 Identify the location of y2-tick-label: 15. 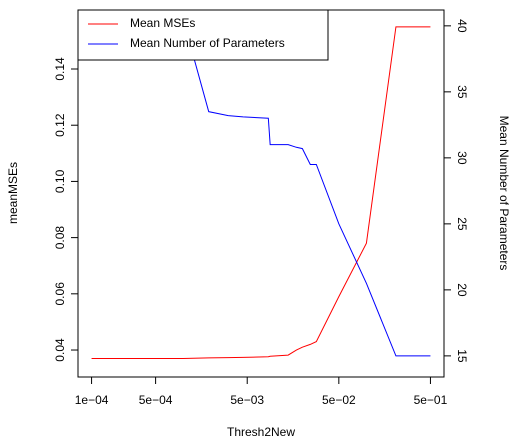
(462, 356).